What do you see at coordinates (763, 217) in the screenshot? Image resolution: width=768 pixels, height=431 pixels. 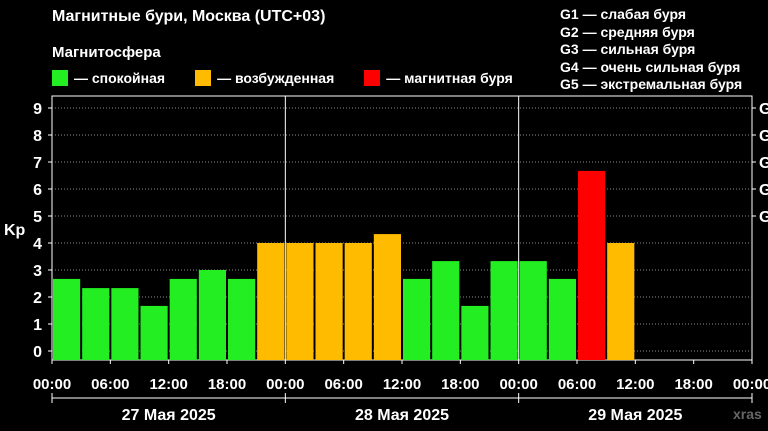 I see `right-axis-label-g1: G` at bounding box center [763, 217].